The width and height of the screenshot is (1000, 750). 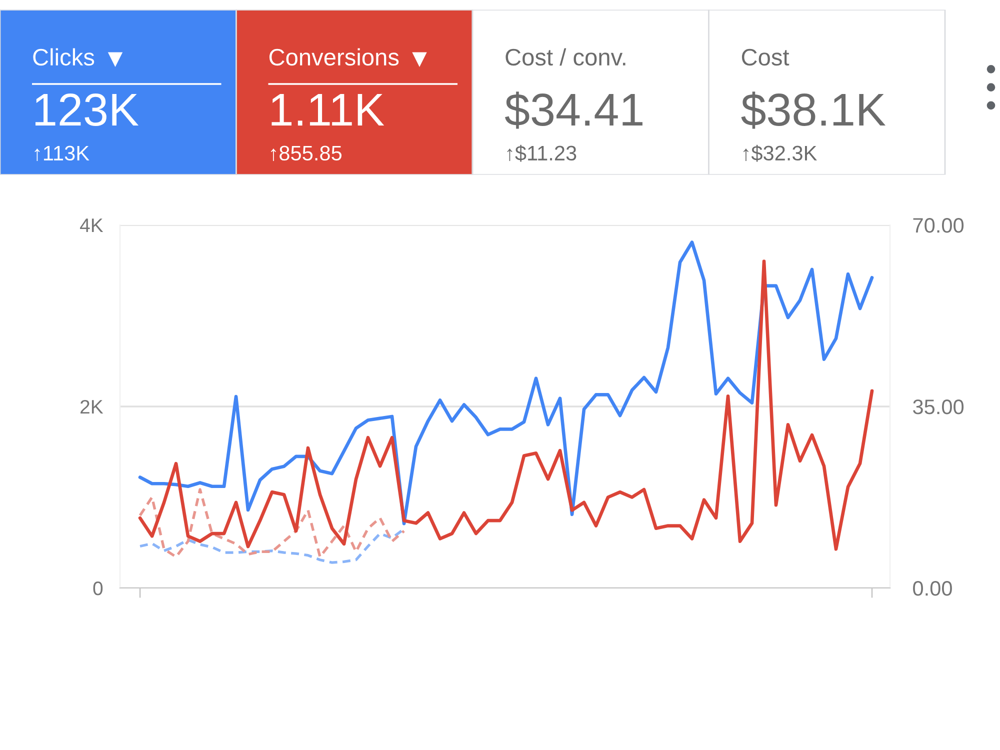 What do you see at coordinates (328, 110) in the screenshot?
I see `text: 1.11K` at bounding box center [328, 110].